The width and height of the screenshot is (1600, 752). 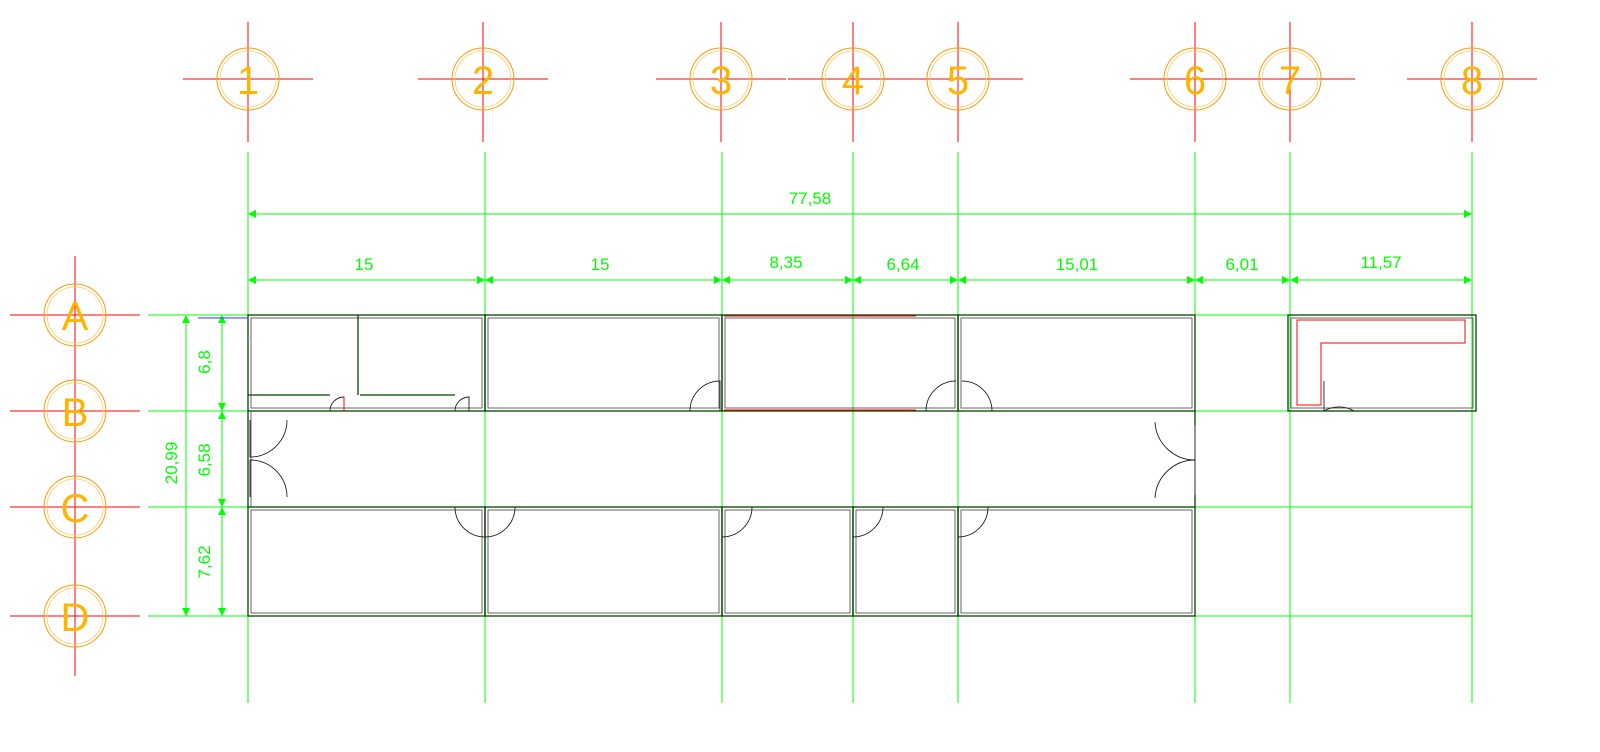 I want to click on axis-bubble-1: 1, so click(x=248, y=82).